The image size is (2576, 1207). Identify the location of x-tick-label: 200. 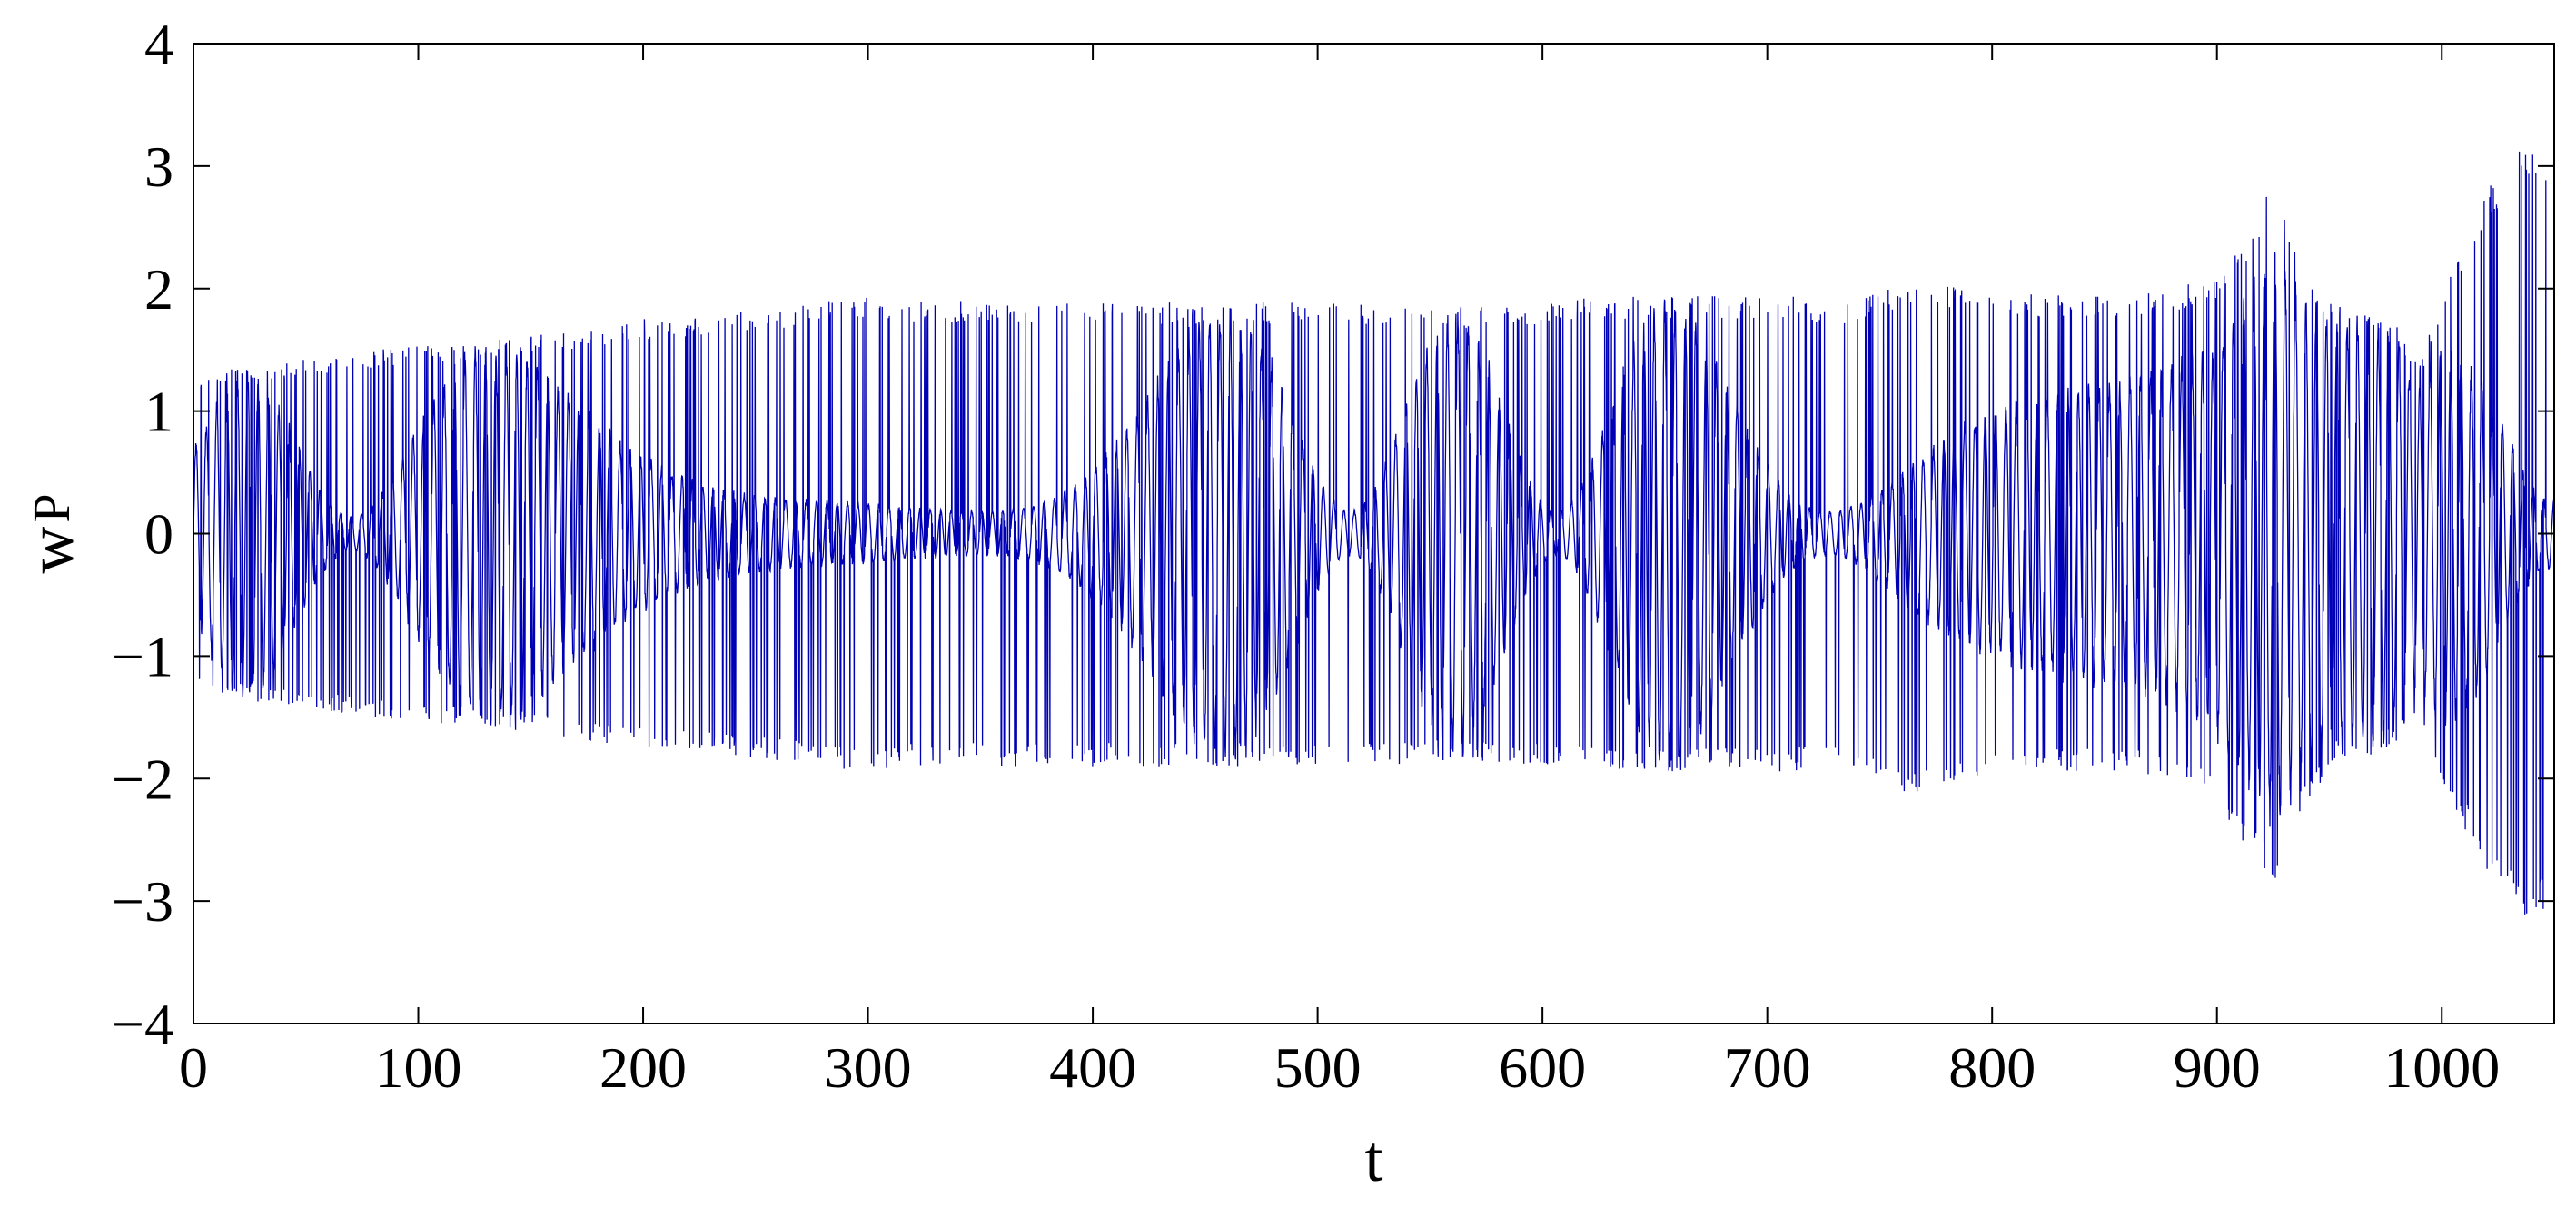
(643, 1067).